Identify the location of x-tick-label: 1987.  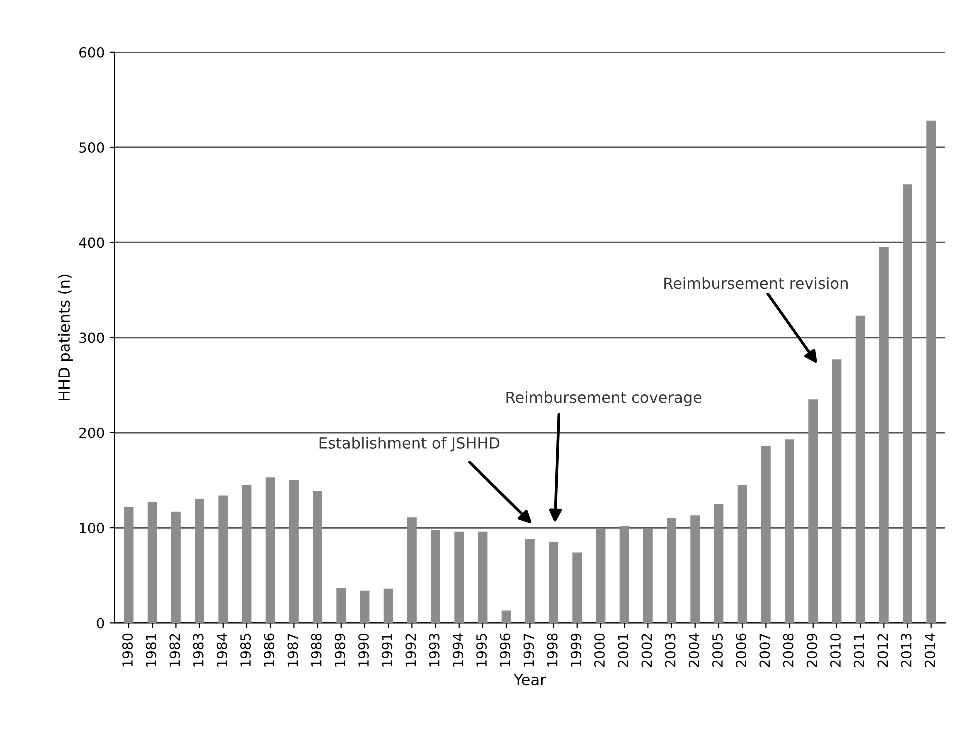
(293, 650).